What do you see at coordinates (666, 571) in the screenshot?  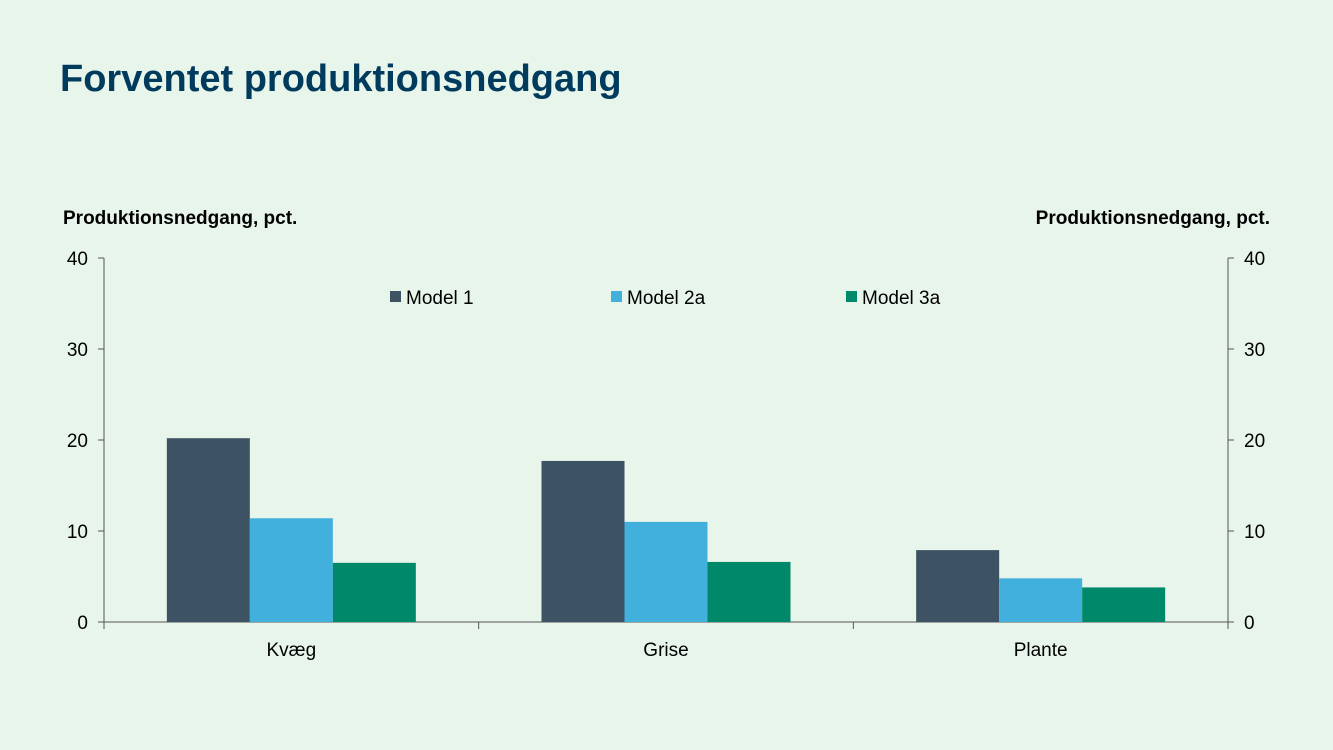 I see `bar-model-2a-grise` at bounding box center [666, 571].